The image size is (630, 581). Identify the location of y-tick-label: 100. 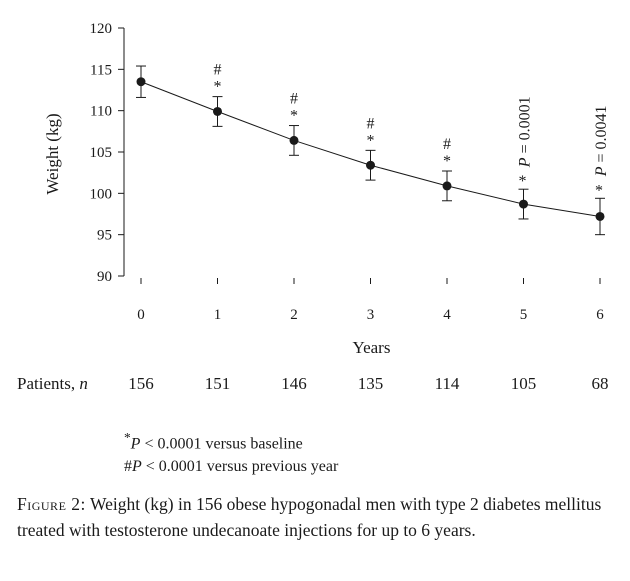
(101, 194).